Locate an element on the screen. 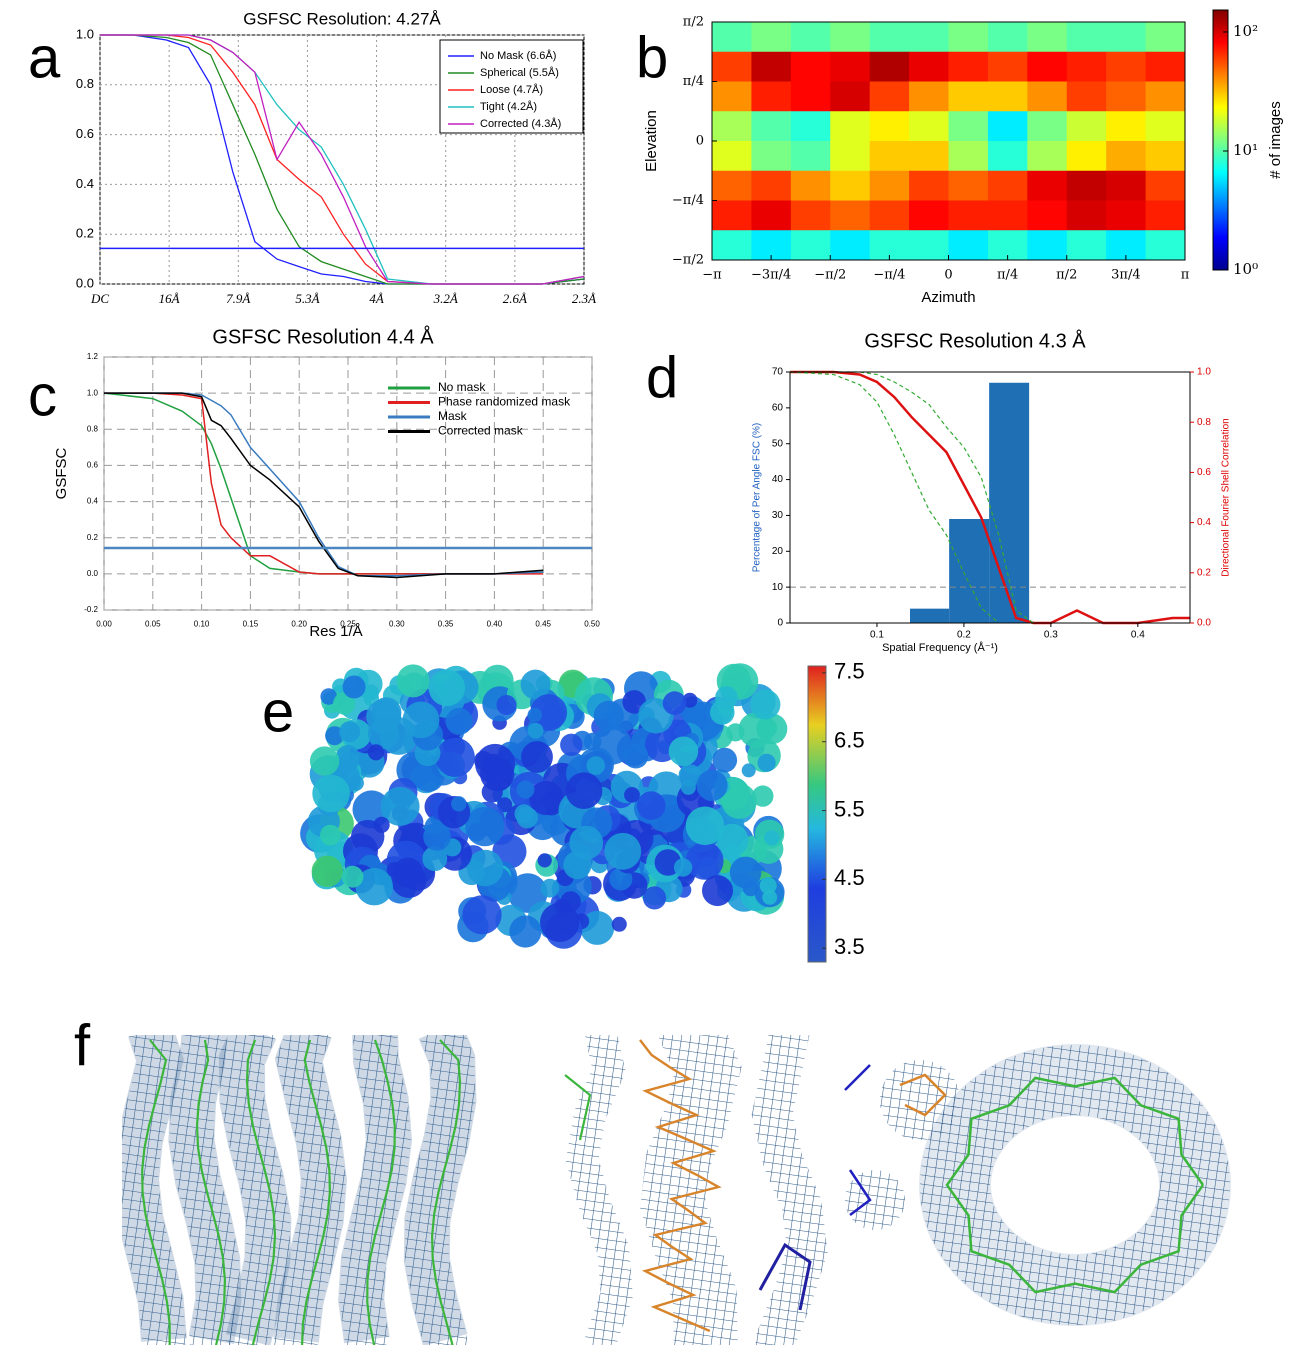 The image size is (1295, 1354). x-tick-label: 0.15 is located at coordinates (251, 624).